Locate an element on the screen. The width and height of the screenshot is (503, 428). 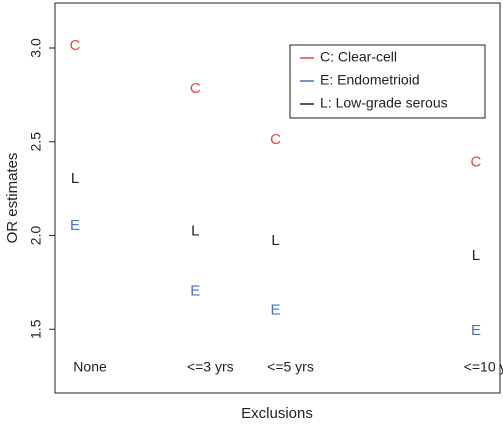
y-tick-label: 3.0 is located at coordinates (36, 48).